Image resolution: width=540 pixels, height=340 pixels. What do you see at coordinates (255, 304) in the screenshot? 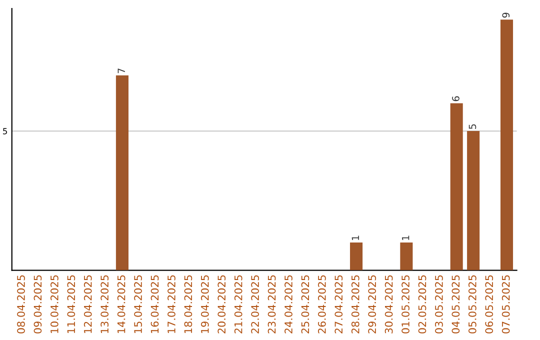
I see `x-tick-label: 22.04.2025` at bounding box center [255, 304].